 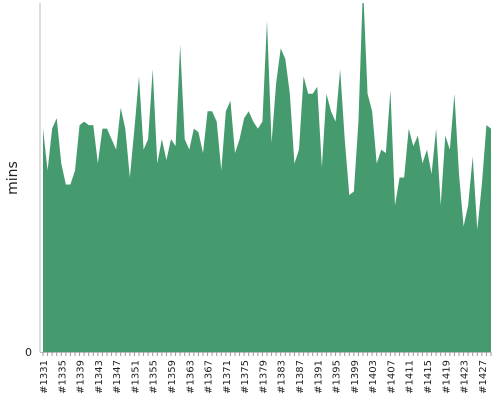 What do you see at coordinates (44, 377) in the screenshot?
I see `x-tick-label: #1331` at bounding box center [44, 377].